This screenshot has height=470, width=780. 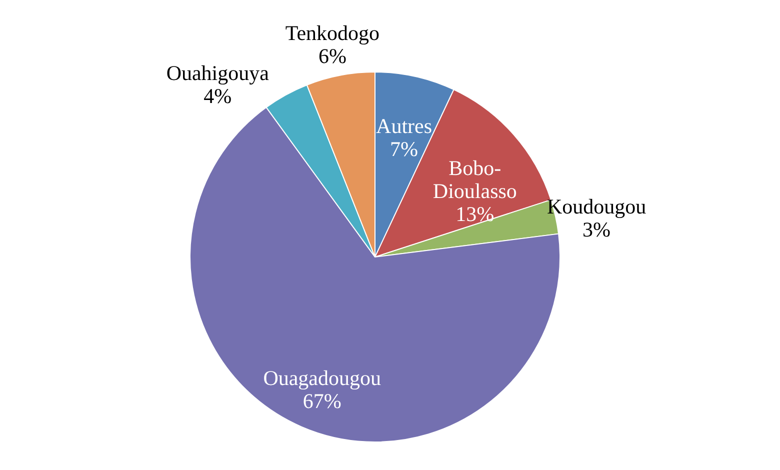 I want to click on slice-label: Autres, so click(x=404, y=126).